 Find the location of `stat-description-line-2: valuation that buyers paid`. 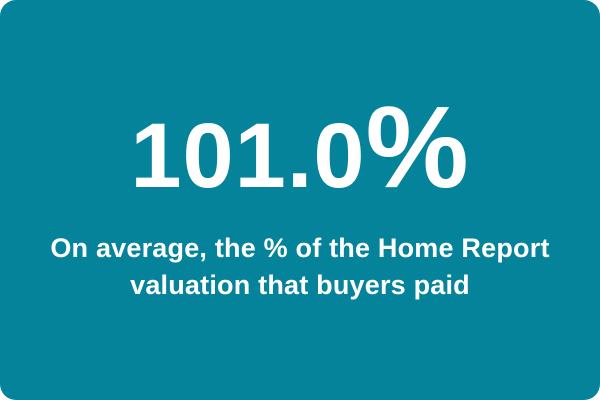

stat-description-line-2: valuation that buyers paid is located at coordinates (300, 284).